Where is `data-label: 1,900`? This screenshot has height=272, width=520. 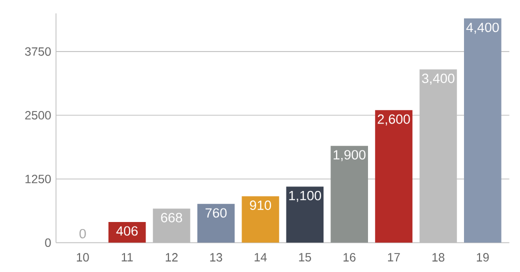 data-label: 1,900 is located at coordinates (350, 156).